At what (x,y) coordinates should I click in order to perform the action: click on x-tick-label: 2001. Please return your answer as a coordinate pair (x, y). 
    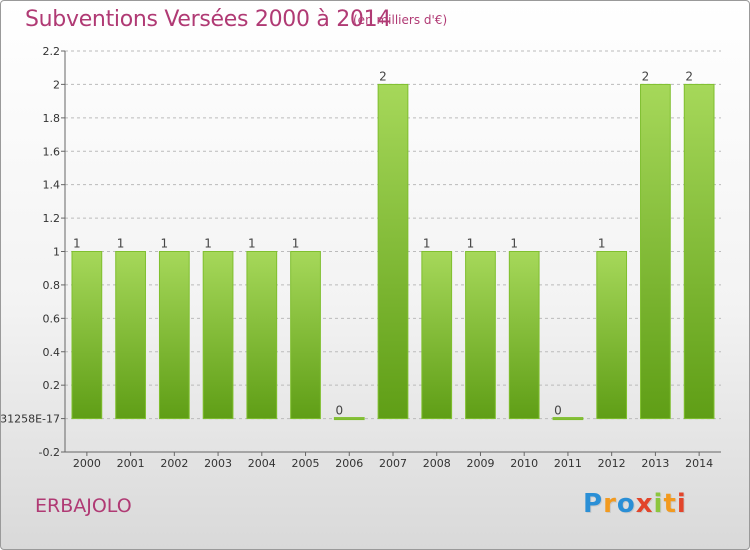
    Looking at the image, I should click on (131, 463).